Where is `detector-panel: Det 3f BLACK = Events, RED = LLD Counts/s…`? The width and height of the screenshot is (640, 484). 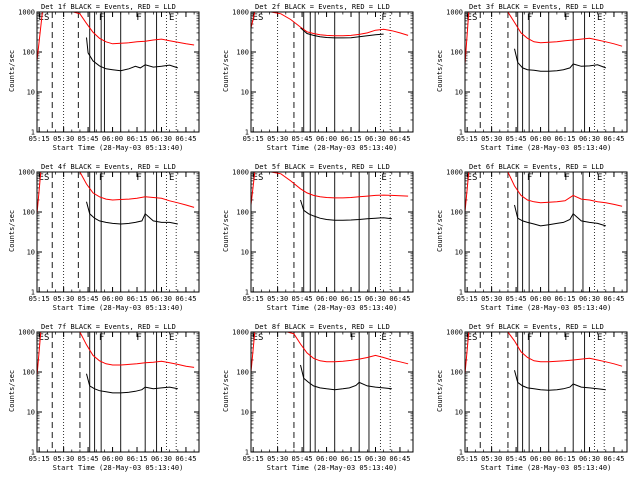
detector-panel: Det 3f BLACK = Events, RED = LLD Counts/s… is located at coordinates (532, 77).